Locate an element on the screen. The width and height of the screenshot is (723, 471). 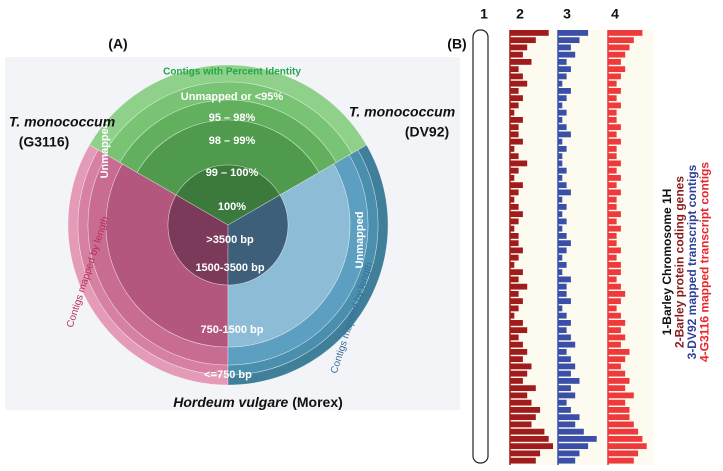
column-label: 1 is located at coordinates (484, 14).